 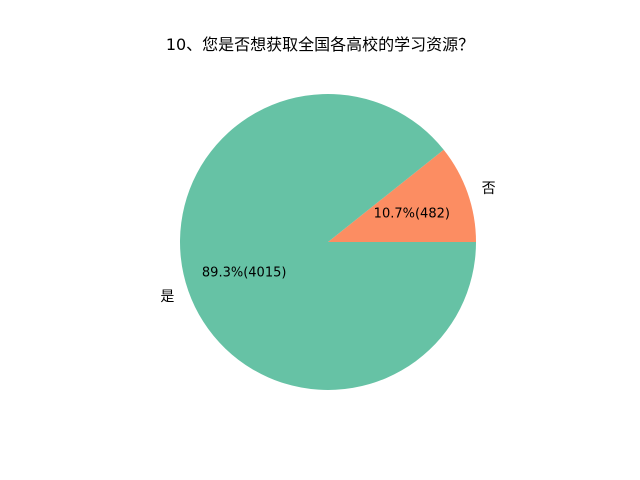 I want to click on slice-percent-label: 10.7%(482), so click(x=412, y=214).